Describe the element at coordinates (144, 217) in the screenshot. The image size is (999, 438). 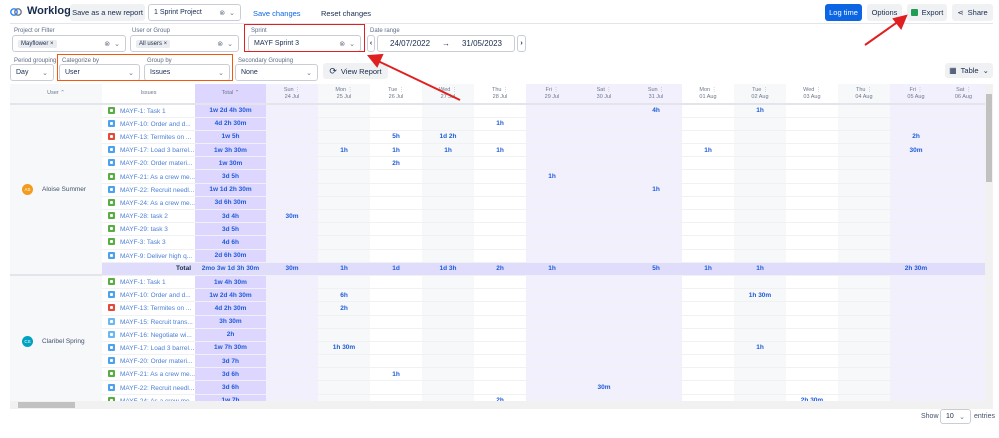
I see `issue-link: MAYF-28: task 2` at that location.